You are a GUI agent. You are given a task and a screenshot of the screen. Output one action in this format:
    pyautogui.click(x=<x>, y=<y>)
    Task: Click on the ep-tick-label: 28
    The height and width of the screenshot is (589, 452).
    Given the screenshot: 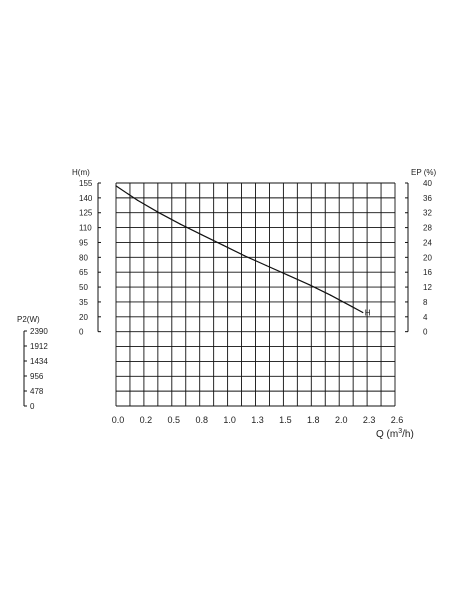 What is the action you would take?
    pyautogui.click(x=427, y=228)
    